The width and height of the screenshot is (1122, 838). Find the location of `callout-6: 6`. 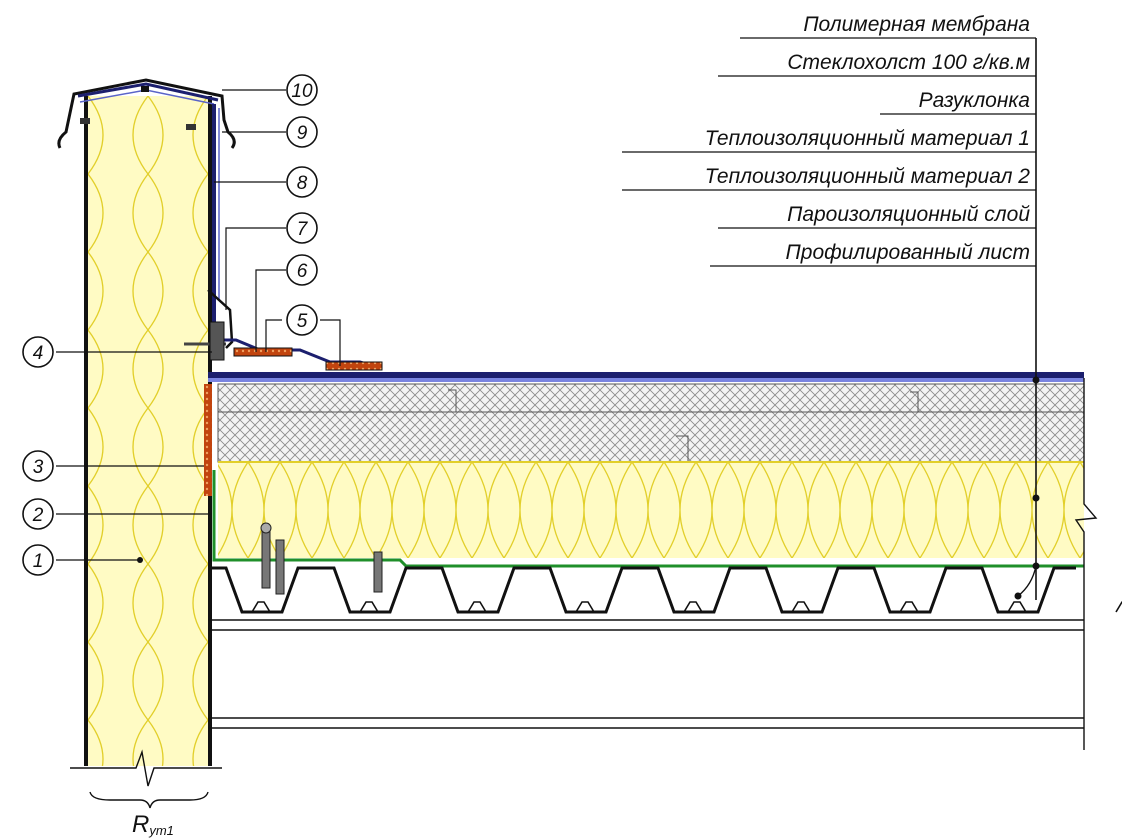

callout-6: 6 is located at coordinates (302, 270).